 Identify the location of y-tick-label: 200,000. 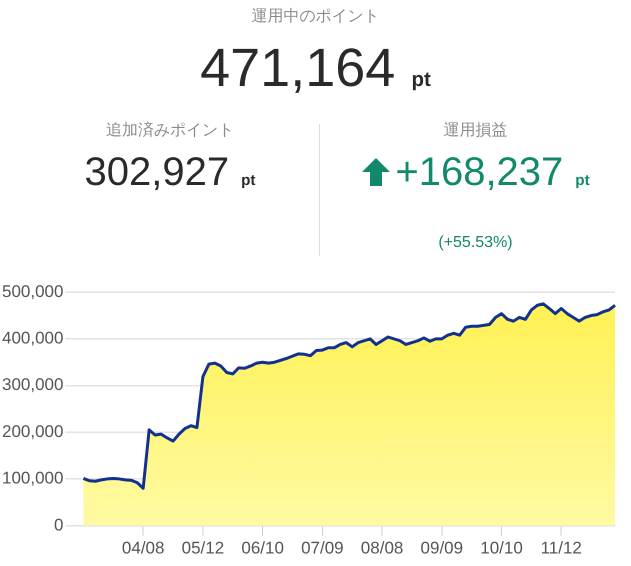
(33, 431).